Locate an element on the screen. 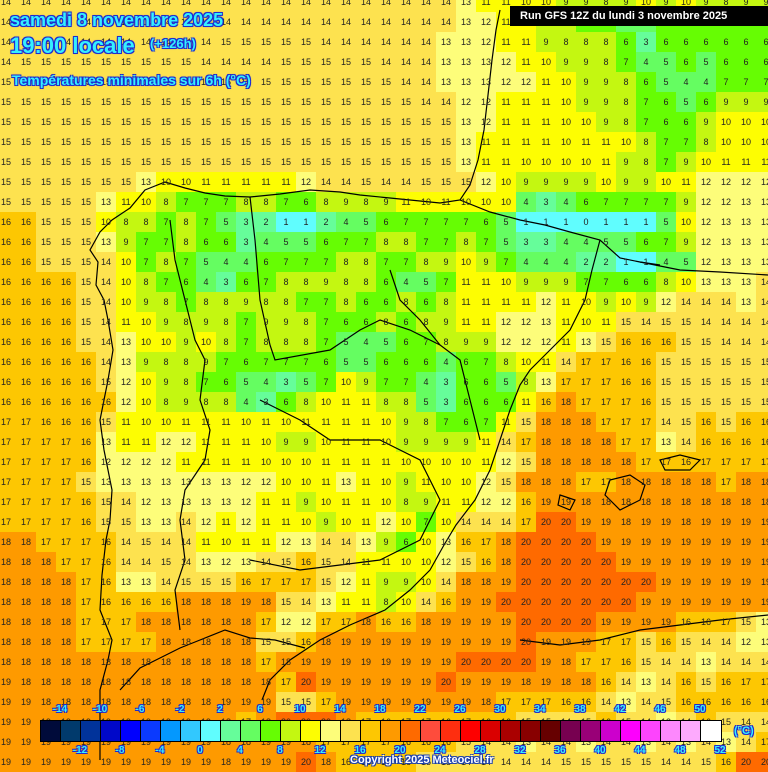 The width and height of the screenshot is (768, 772). copyright-text: Copyright 2025 Meteociel.fr is located at coordinates (422, 760).